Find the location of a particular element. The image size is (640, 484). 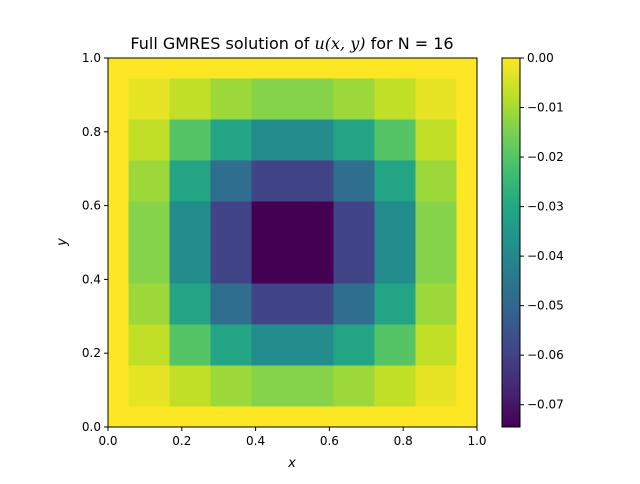

chart-title-math: u(x, y) is located at coordinates (339, 43).